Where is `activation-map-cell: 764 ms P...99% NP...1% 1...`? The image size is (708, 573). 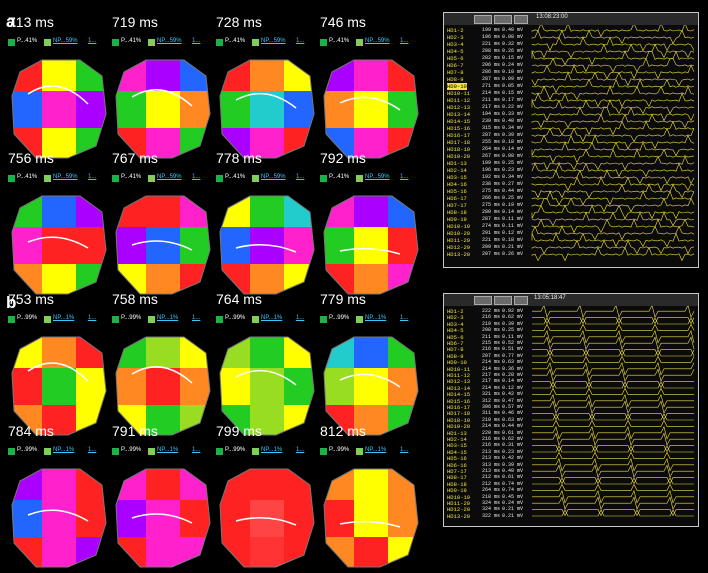 activation-map-cell: 764 ms P...99% NP...1% 1... is located at coordinates (268, 363).